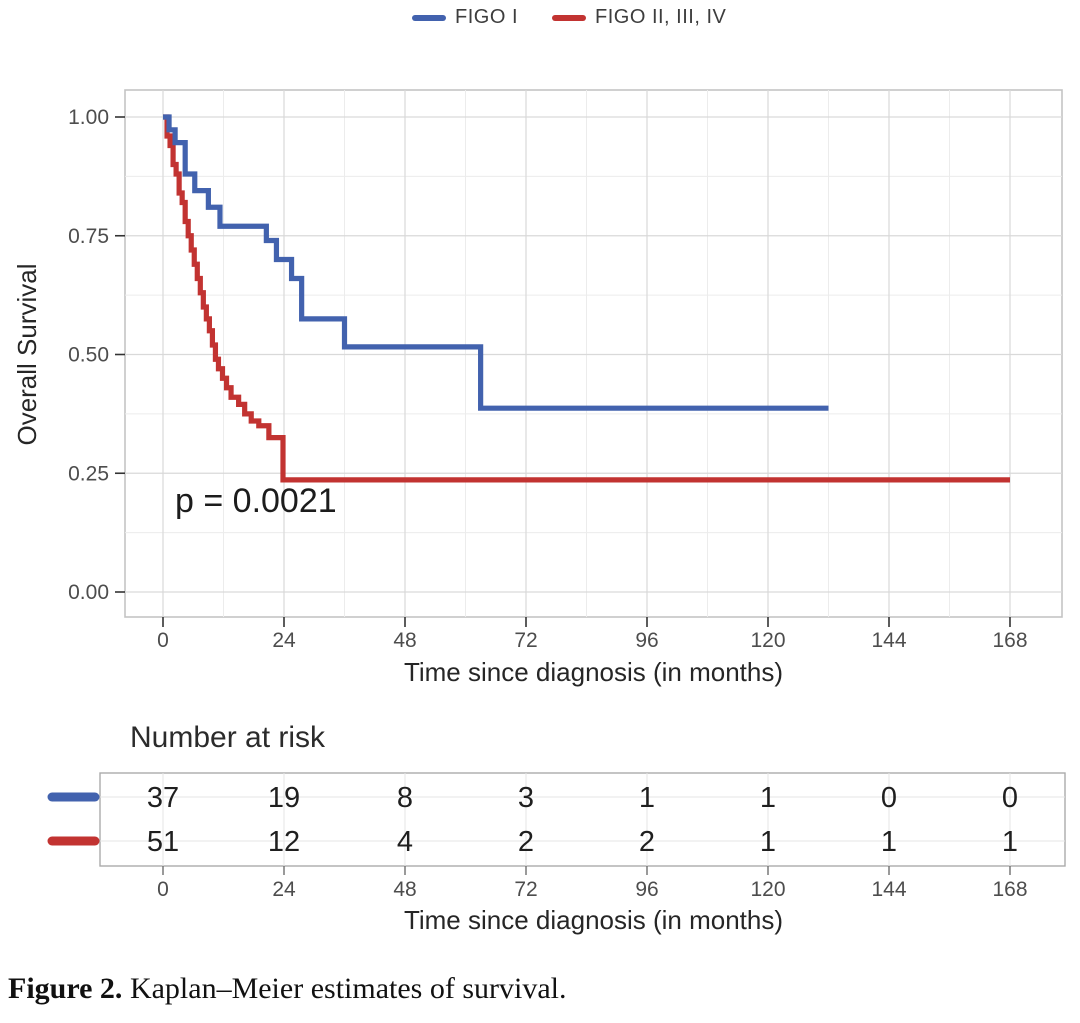  I want to click on y-tick-label: 0.50, so click(88, 355).